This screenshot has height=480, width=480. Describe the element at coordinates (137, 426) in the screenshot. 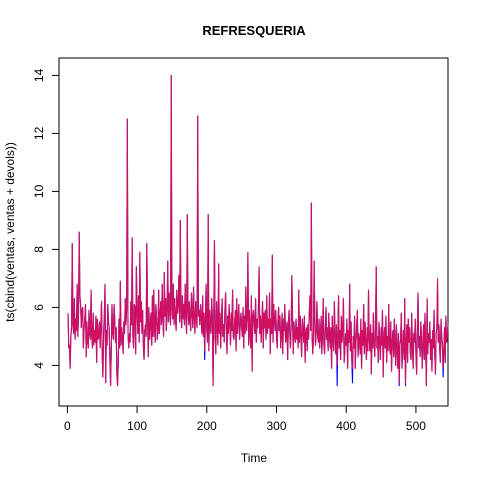

I see `x-tick-label: 100` at that location.